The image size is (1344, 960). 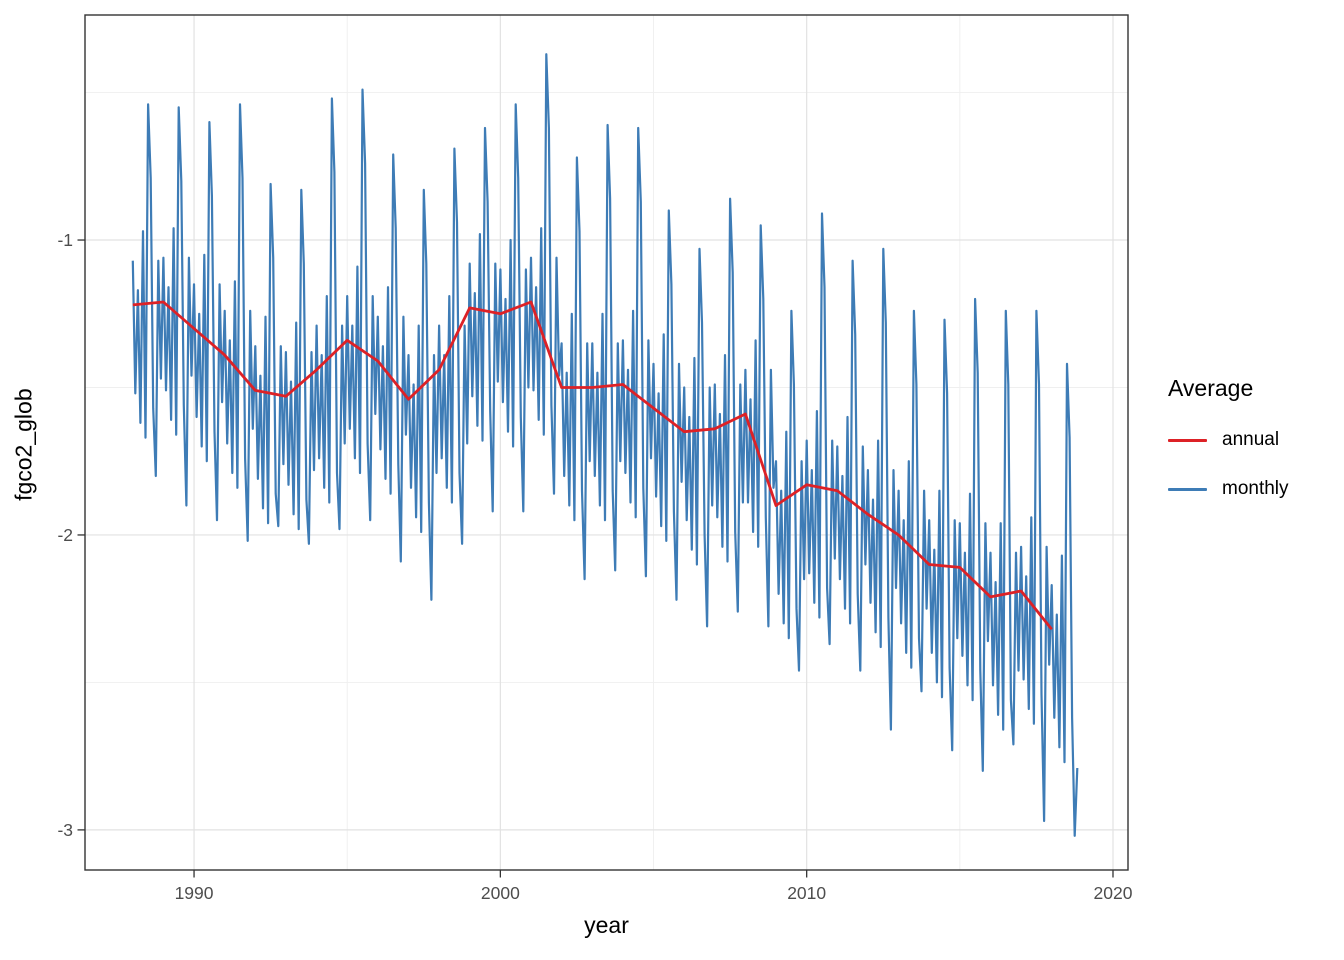 I want to click on svg-text: 2020, so click(x=1113, y=893).